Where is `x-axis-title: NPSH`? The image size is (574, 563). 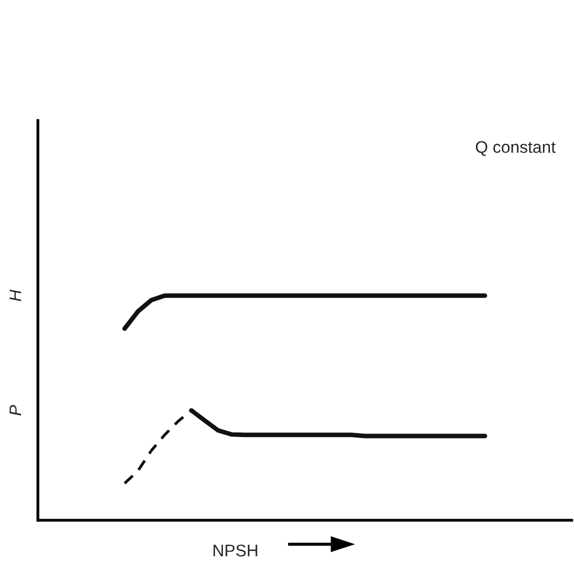 x-axis-title: NPSH is located at coordinates (236, 550).